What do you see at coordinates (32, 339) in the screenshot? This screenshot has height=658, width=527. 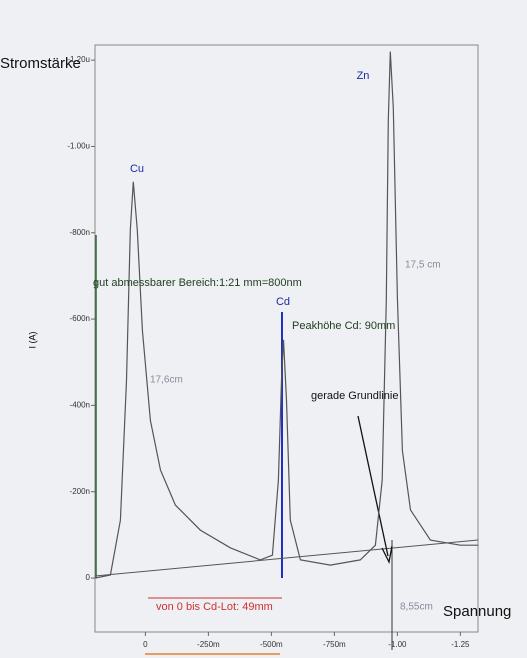 I see `y-axis-label: I (A)` at bounding box center [32, 339].